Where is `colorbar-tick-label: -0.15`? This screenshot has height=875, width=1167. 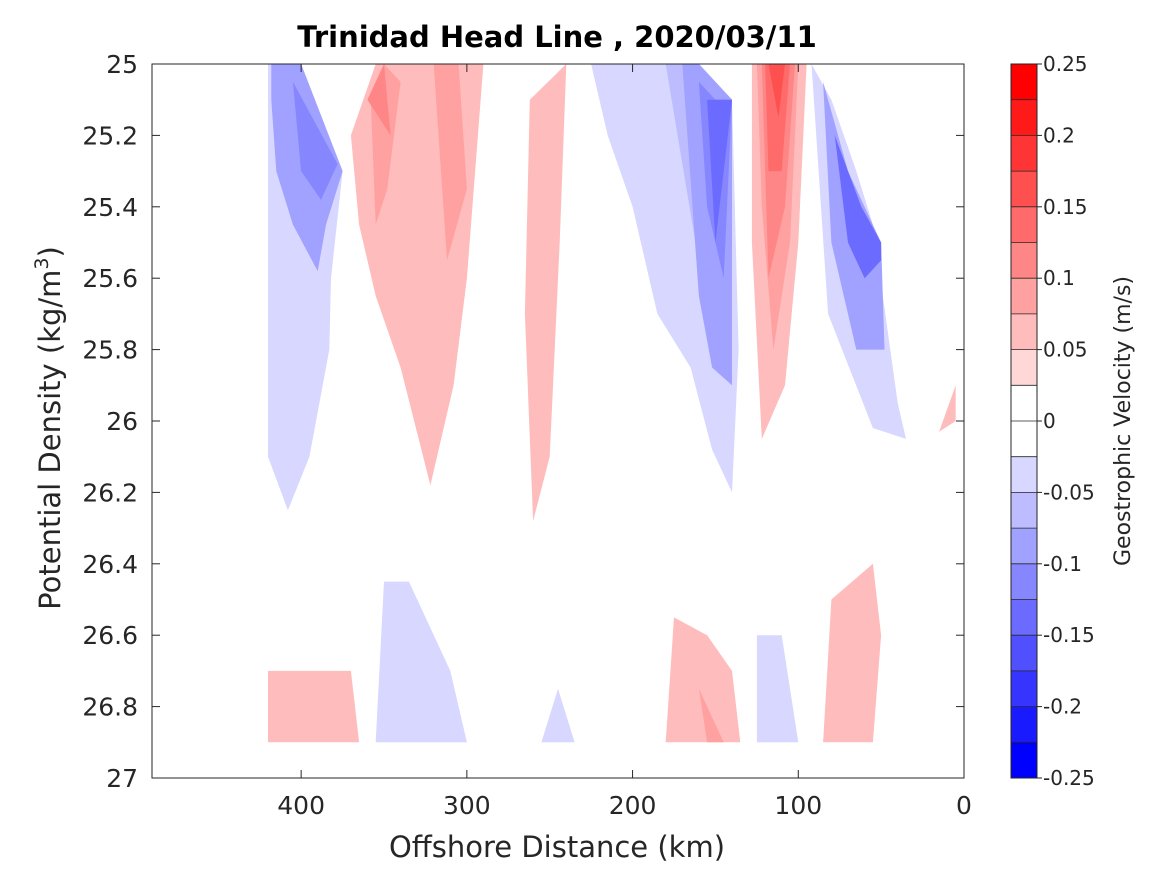 colorbar-tick-label: -0.15 is located at coordinates (1069, 635).